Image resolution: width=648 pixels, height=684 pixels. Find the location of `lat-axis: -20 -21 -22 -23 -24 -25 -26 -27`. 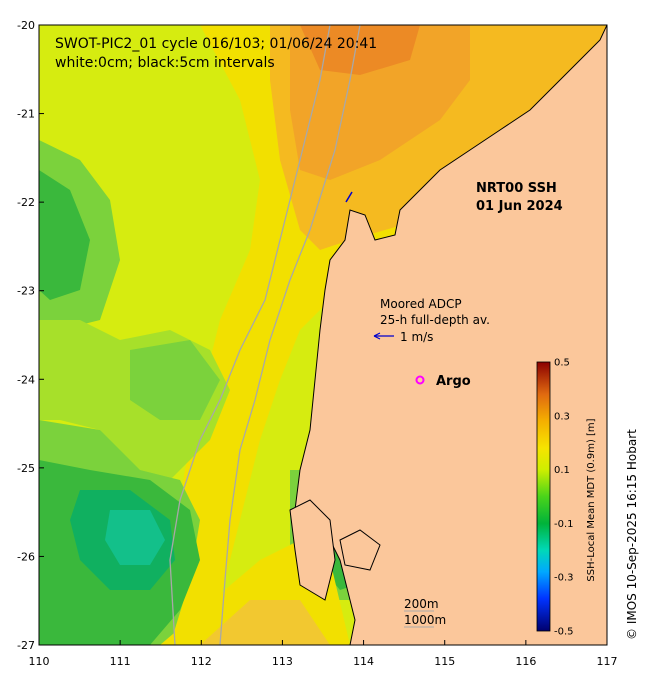

lat-axis: -20 -21 -22 -23 -24 -25 -26 -27 is located at coordinates (30, 335).